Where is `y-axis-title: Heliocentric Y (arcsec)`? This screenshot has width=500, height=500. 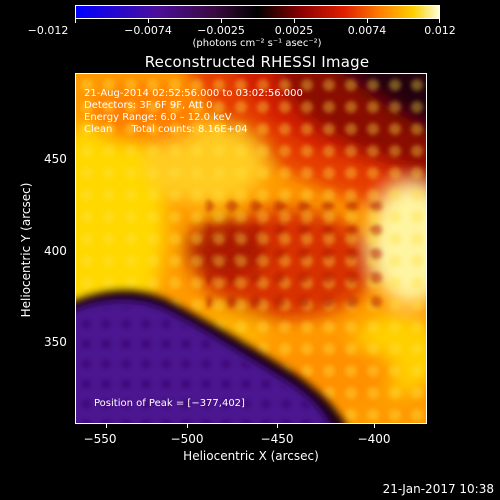
y-axis-title: Heliocentric Y (arcsec) is located at coordinates (26, 250).